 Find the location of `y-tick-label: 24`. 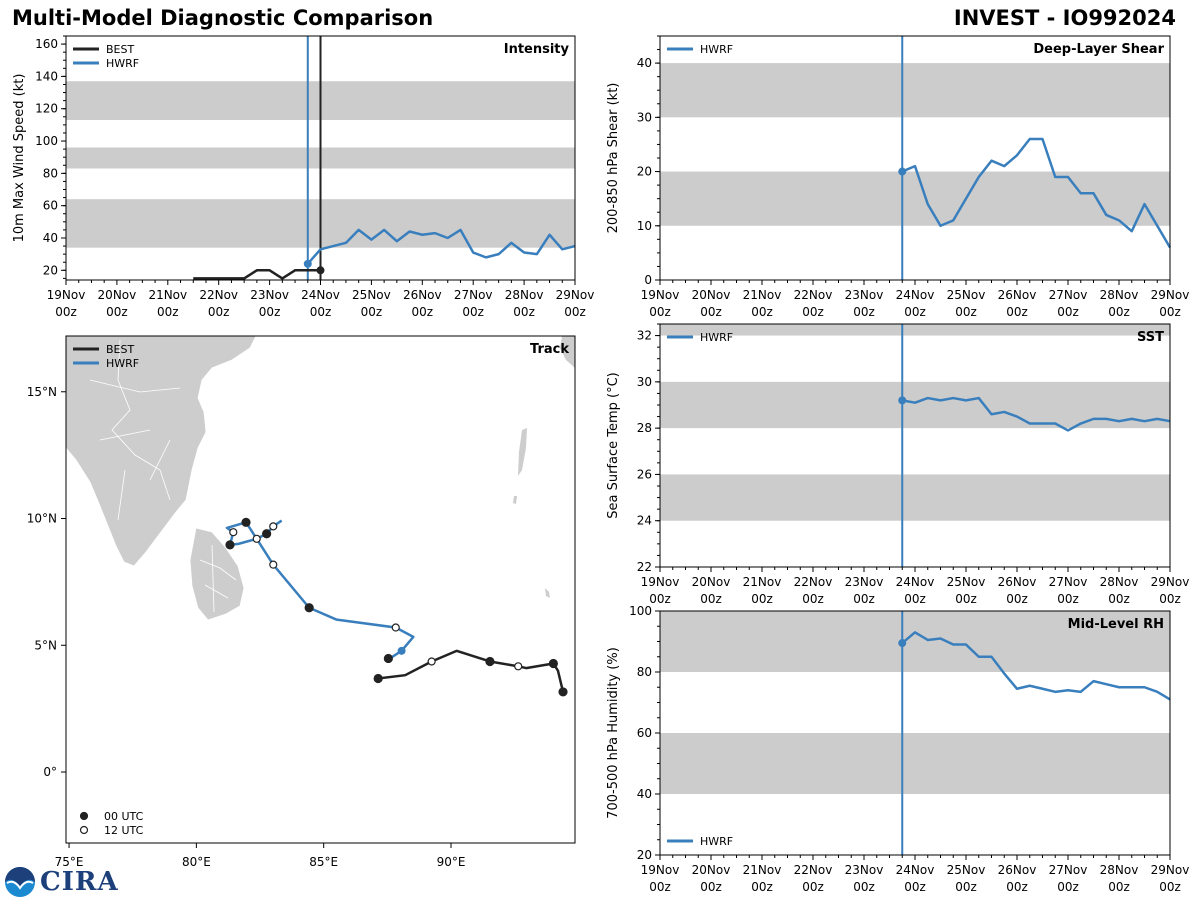

y-tick-label: 24 is located at coordinates (644, 521).